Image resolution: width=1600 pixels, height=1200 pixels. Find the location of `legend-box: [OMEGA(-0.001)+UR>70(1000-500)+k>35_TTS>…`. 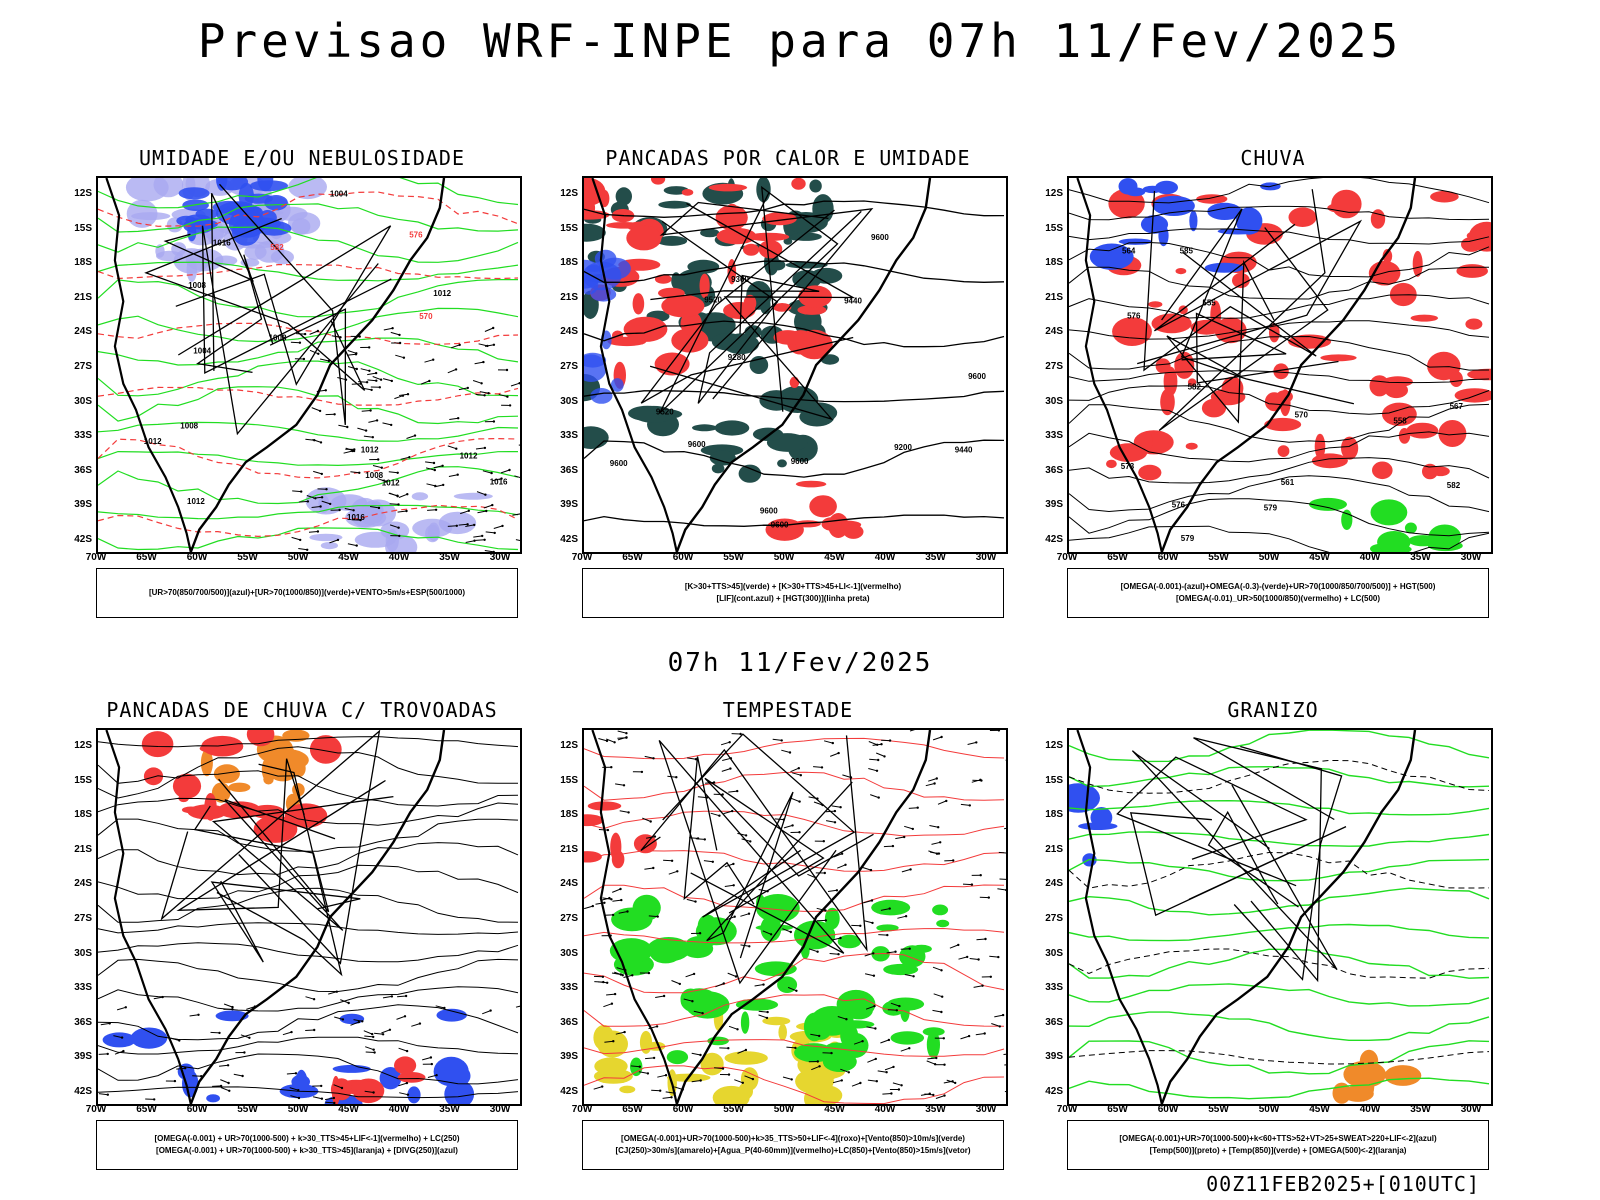

legend-box: [OMEGA(-0.001)+UR>70(1000-500)+k>35_TTS>… is located at coordinates (793, 1145).